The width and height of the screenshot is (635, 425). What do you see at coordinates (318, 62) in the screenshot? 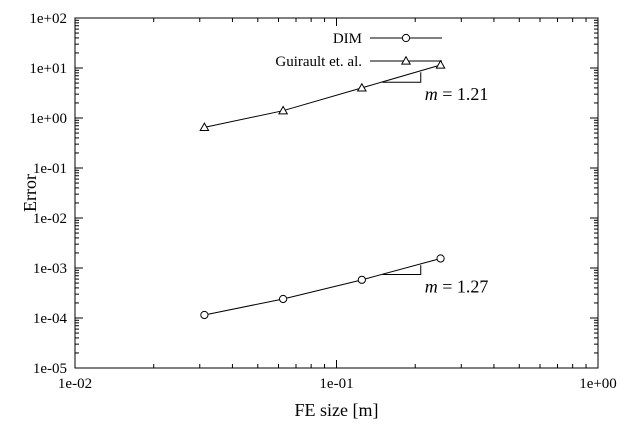
I see `legend-label: Guirault et. al.` at bounding box center [318, 62].